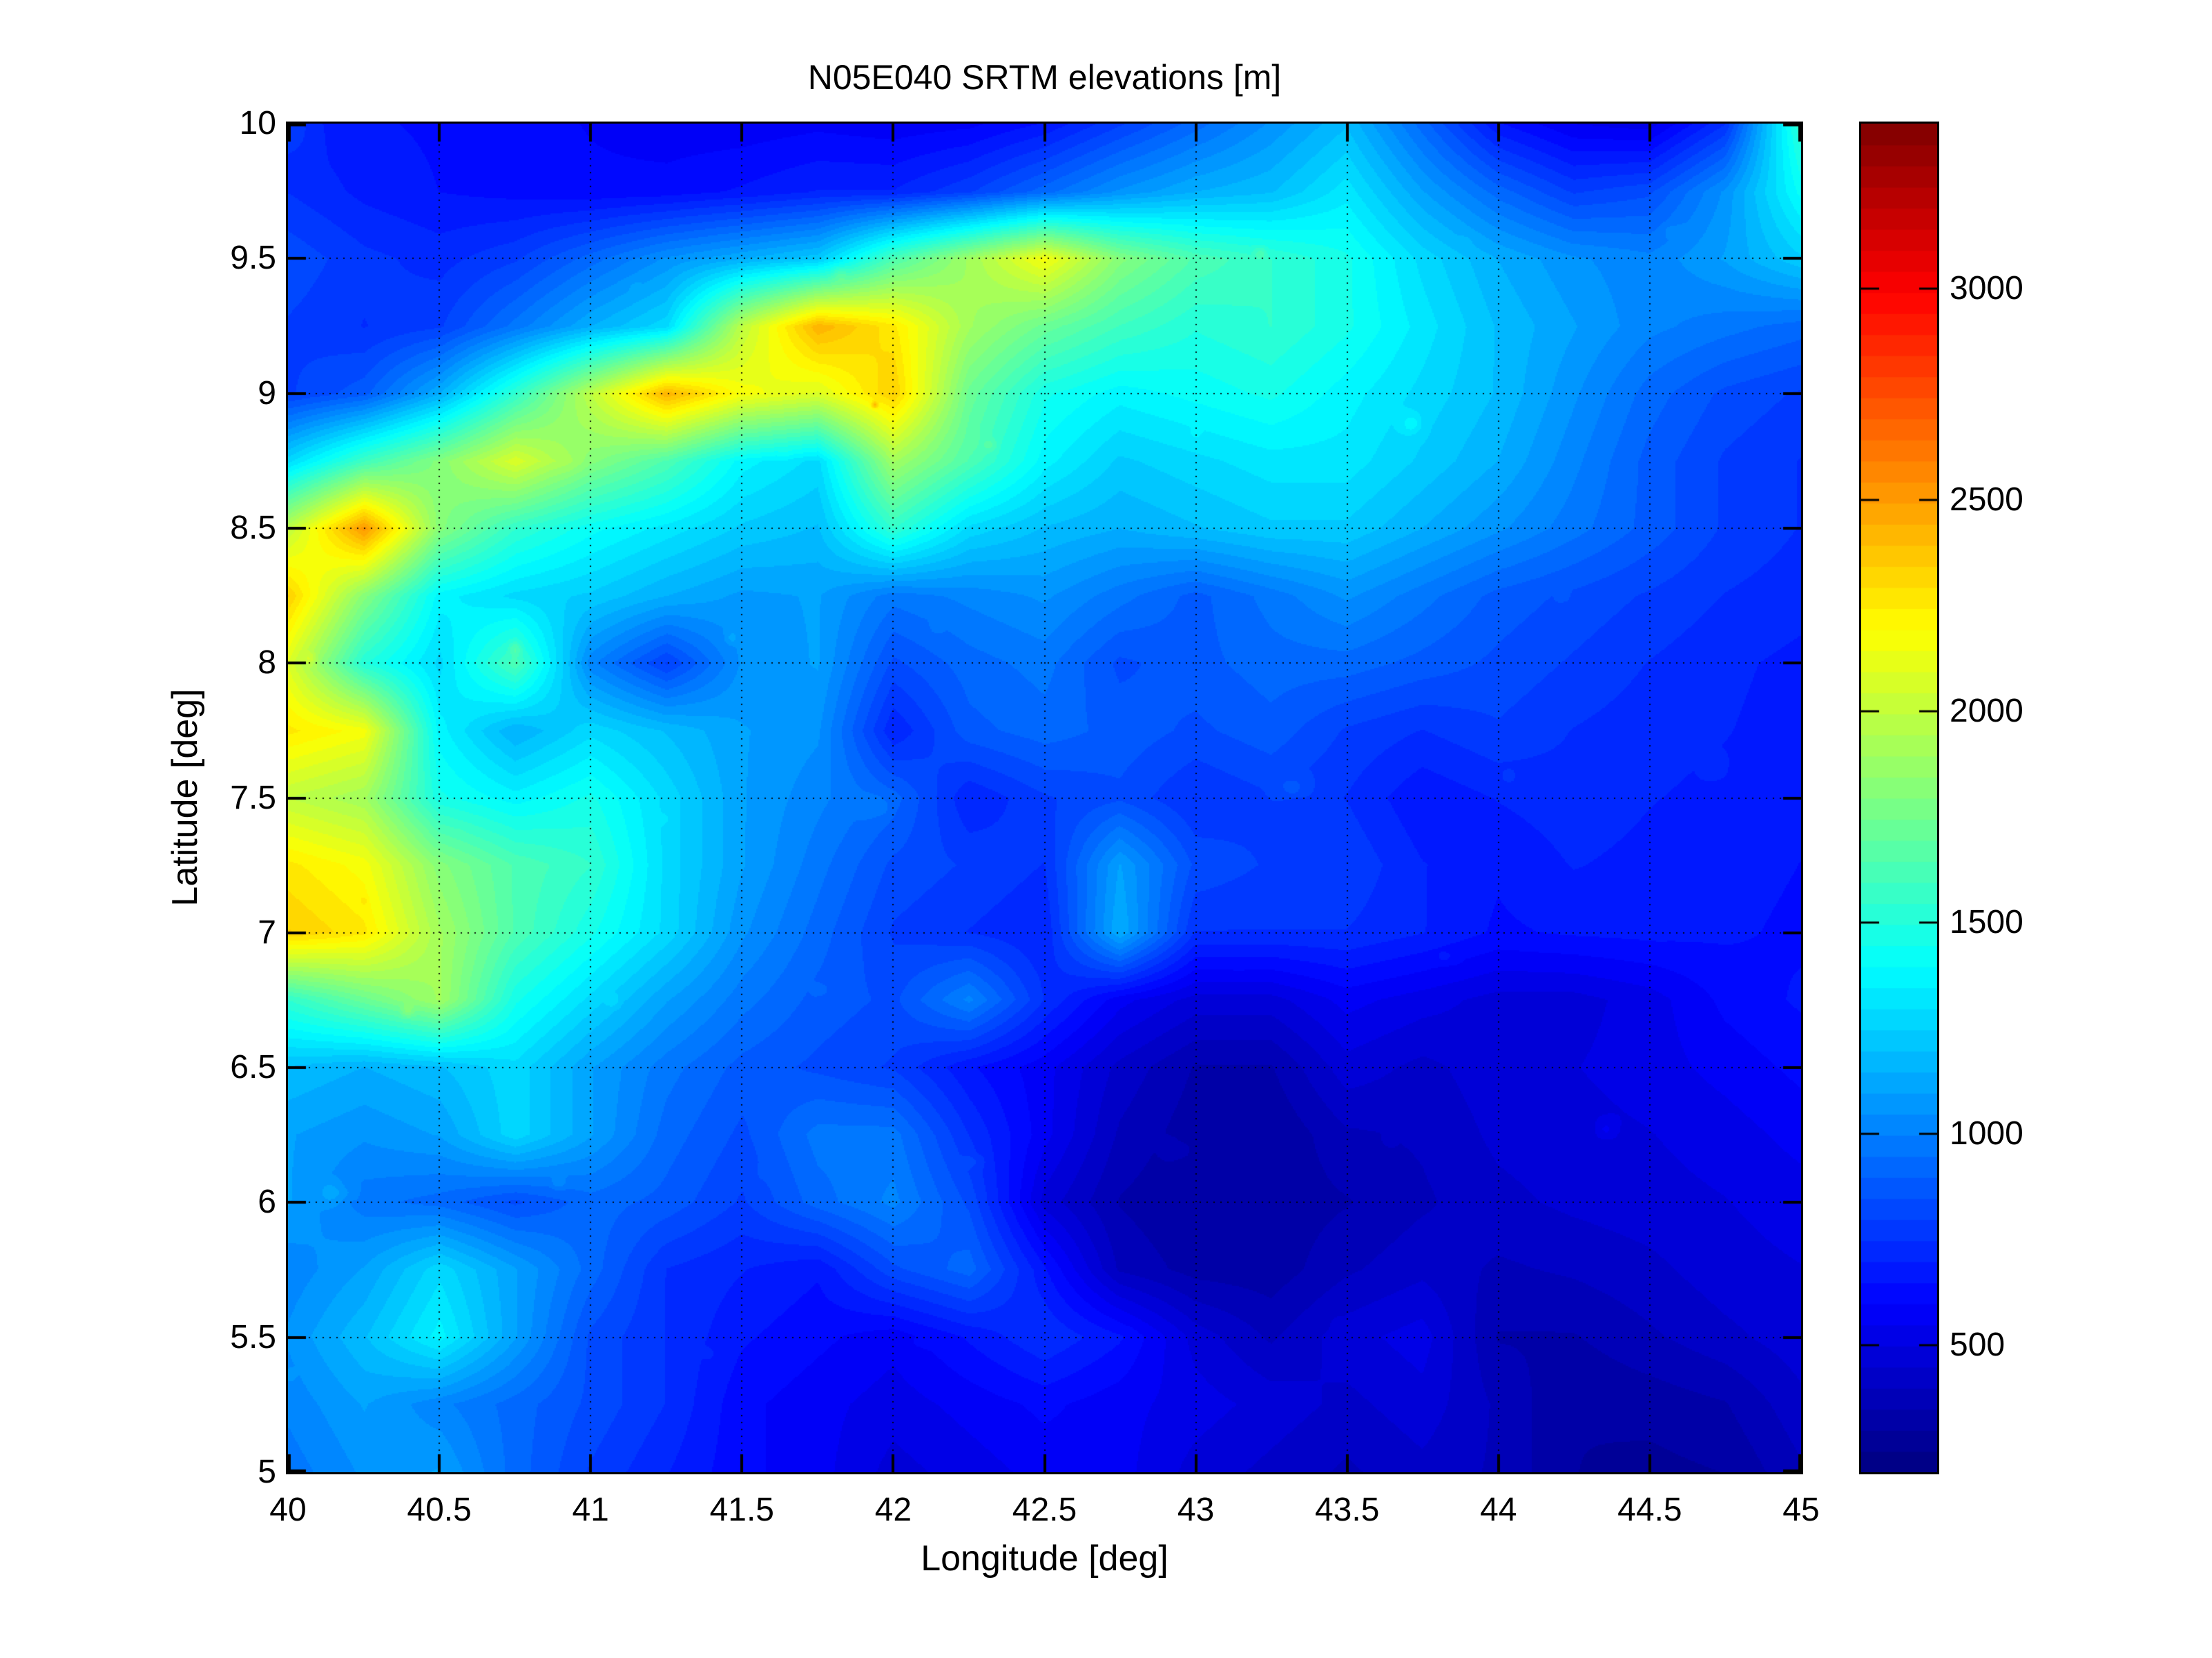 The image size is (2212, 1658). Describe the element at coordinates (1044, 77) in the screenshot. I see `plot-title: N05E040 SRTM elevations [m]` at that location.